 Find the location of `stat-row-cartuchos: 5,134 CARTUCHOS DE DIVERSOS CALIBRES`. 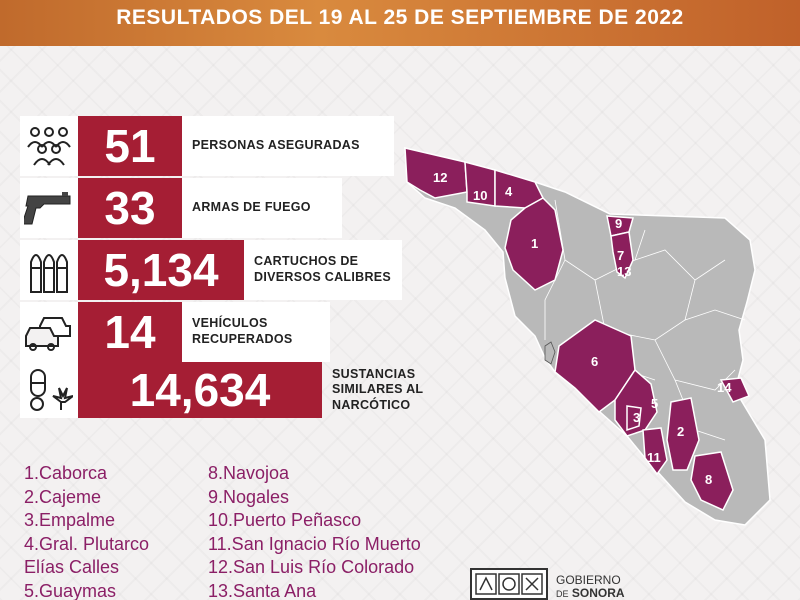

stat-row-cartuchos: 5,134 CARTUCHOS DE DIVERSOS CALIBRES is located at coordinates (211, 270).